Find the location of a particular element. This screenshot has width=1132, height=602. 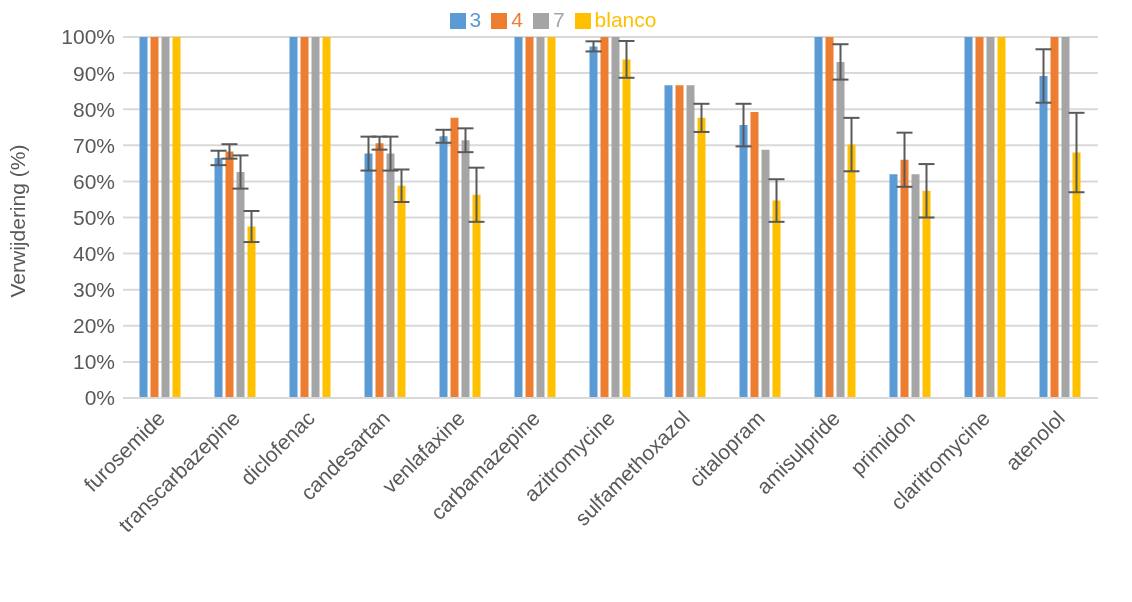

y-tick-label: 80% is located at coordinates (93, 109).